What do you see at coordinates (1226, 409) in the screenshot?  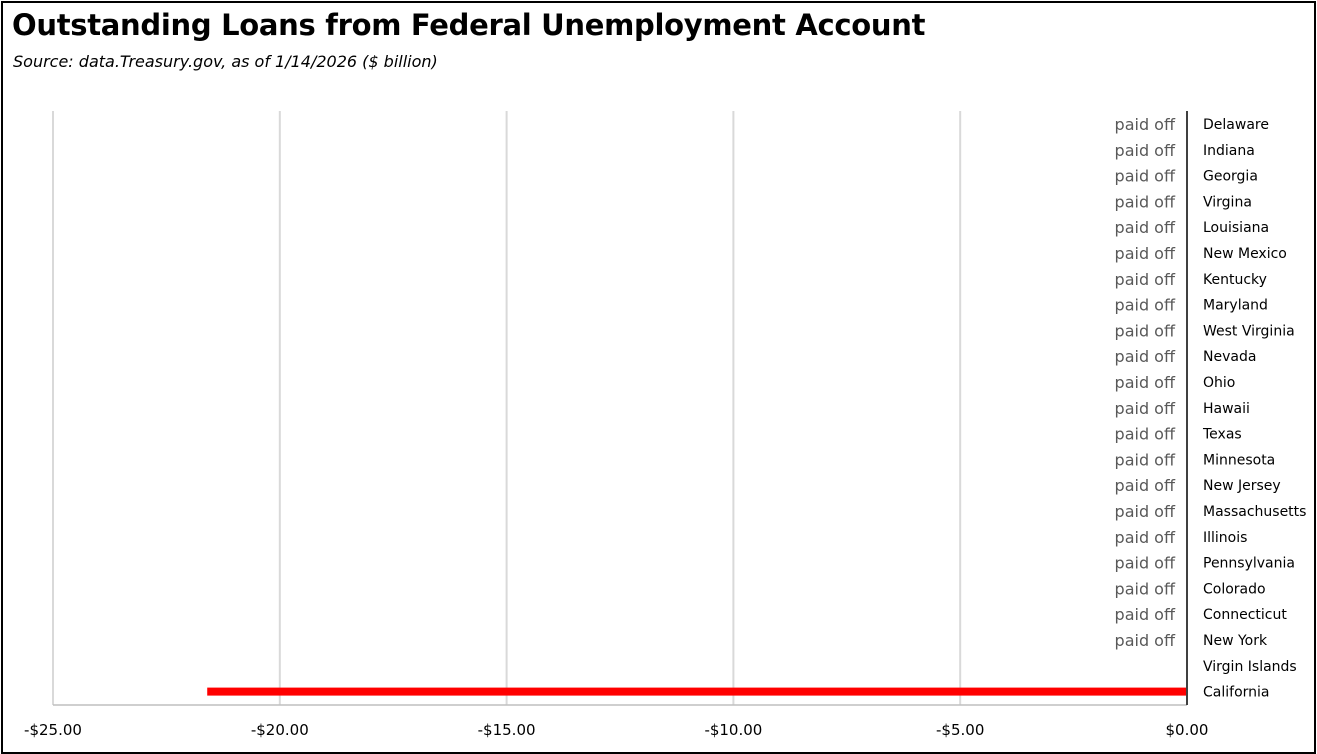 I see `category-label: Hawaii` at bounding box center [1226, 409].